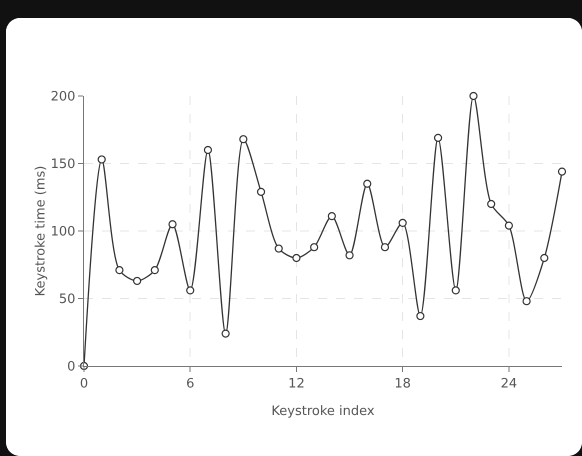 This screenshot has height=456, width=582. Describe the element at coordinates (323, 411) in the screenshot. I see `x-axis-title: Keystroke index` at that location.